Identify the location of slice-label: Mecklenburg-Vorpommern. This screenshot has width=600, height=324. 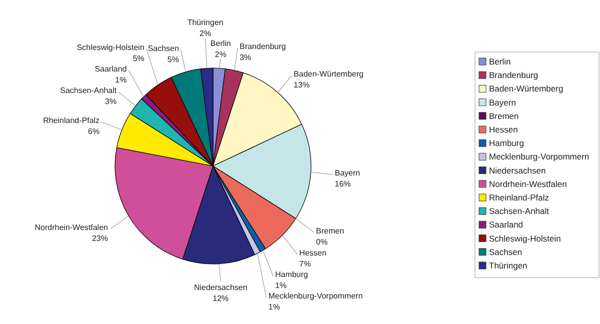
(315, 296).